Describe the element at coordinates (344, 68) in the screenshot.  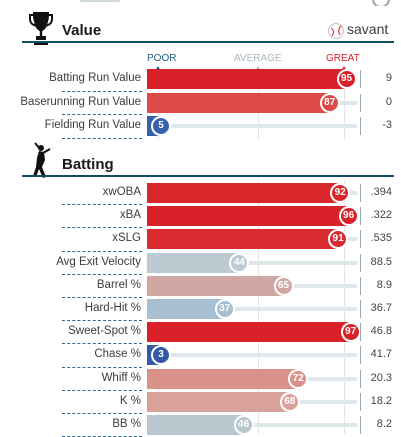
I see `great-marker-icon` at that location.